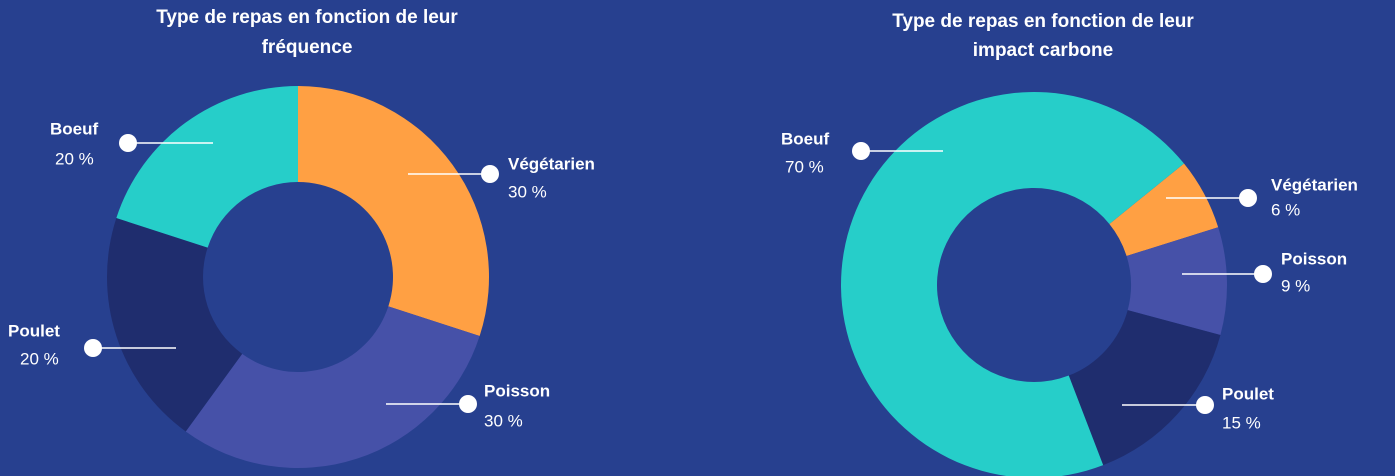  I want to click on slice-value: 70 %, so click(804, 166).